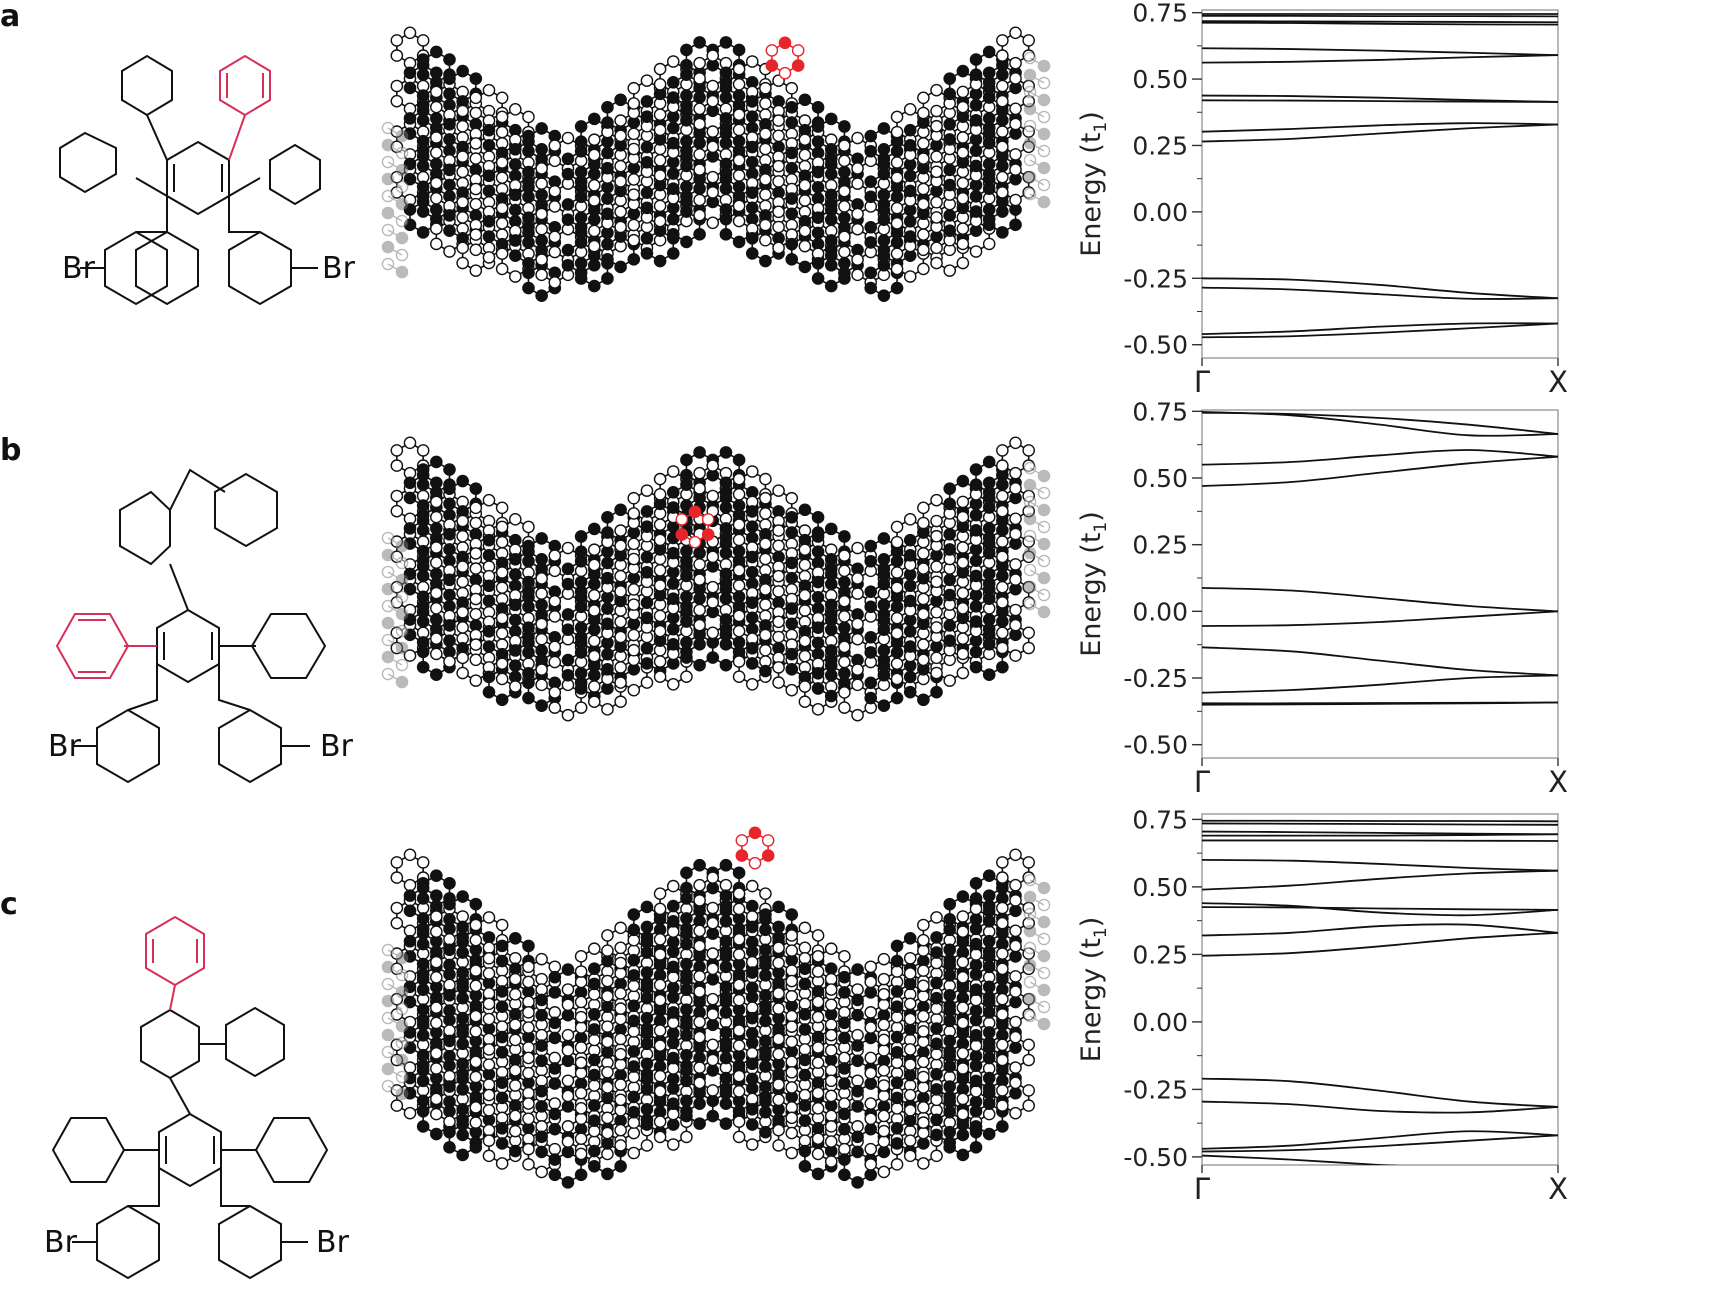  I want to click on highlight-site, so click(682, 519).